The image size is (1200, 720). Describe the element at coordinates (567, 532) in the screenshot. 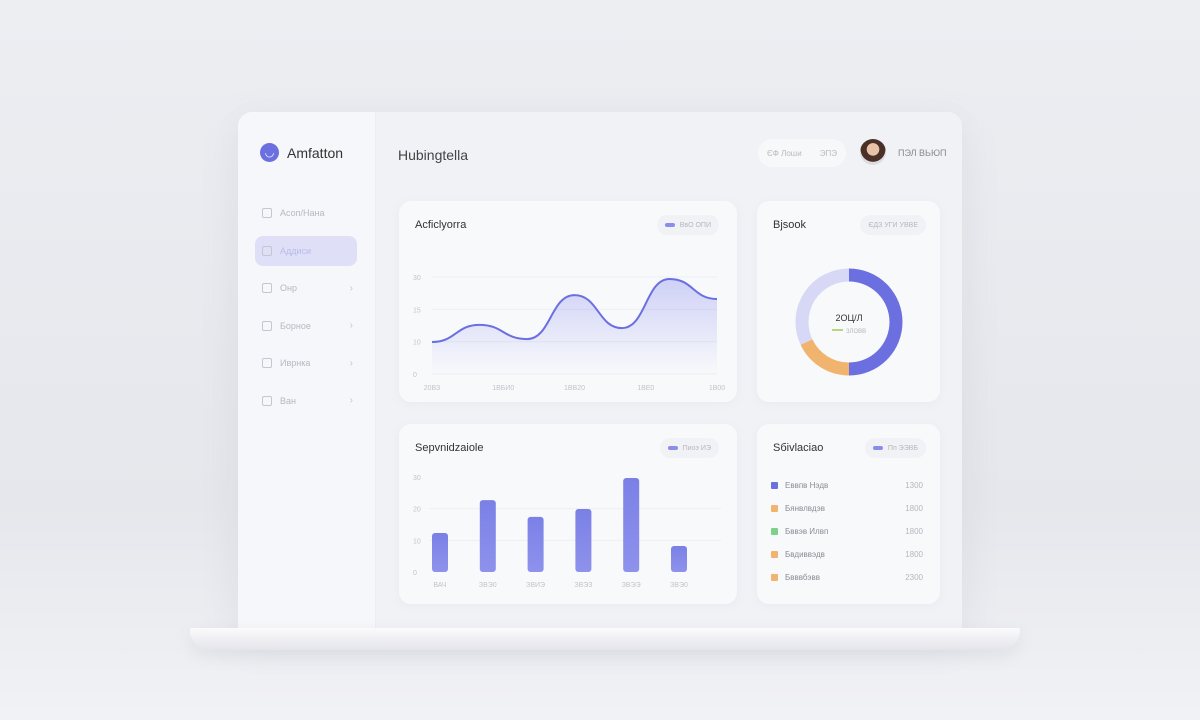

I see `bar-chart: 30 20 10 0 ВАЧ ЗВЭ0 ЗВИЭ ЗВЭЗ ЗВЭЭ ЗВЭ0` at that location.